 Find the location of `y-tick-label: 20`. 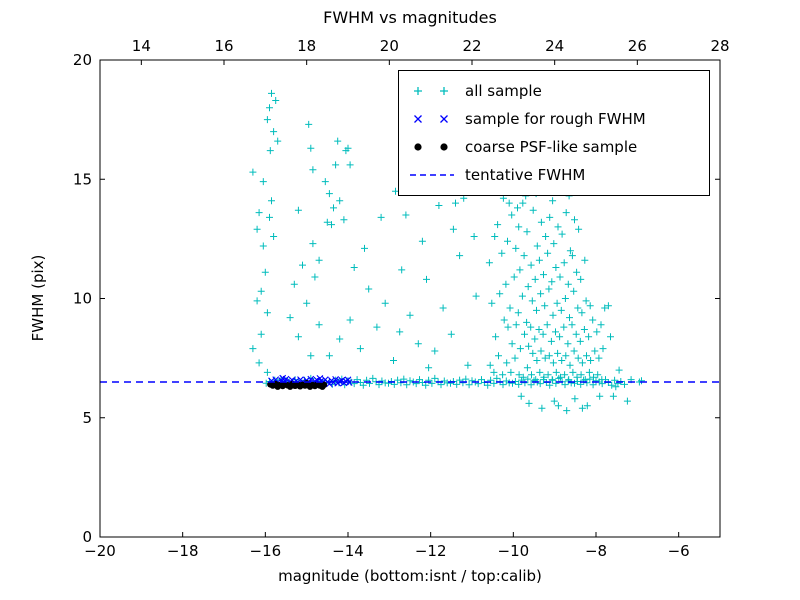

y-tick-label: 20 is located at coordinates (82, 60).